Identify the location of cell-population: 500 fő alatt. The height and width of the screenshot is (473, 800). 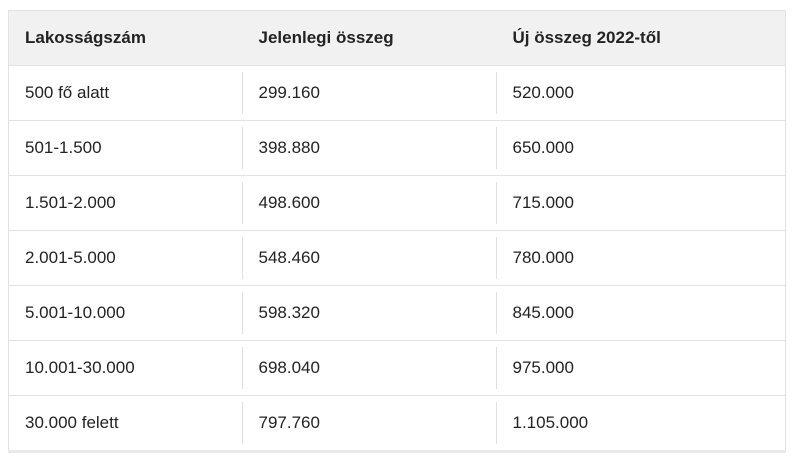
(125, 93).